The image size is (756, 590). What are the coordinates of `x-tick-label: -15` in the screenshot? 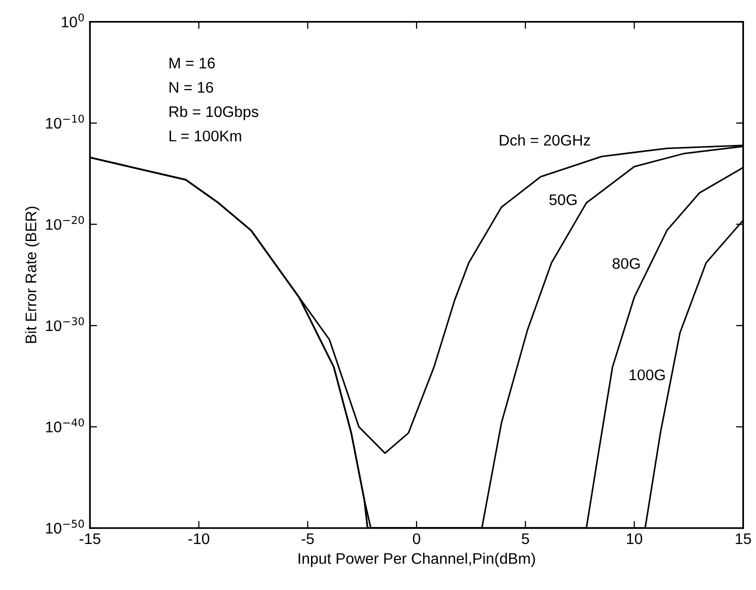 It's located at (90, 538).